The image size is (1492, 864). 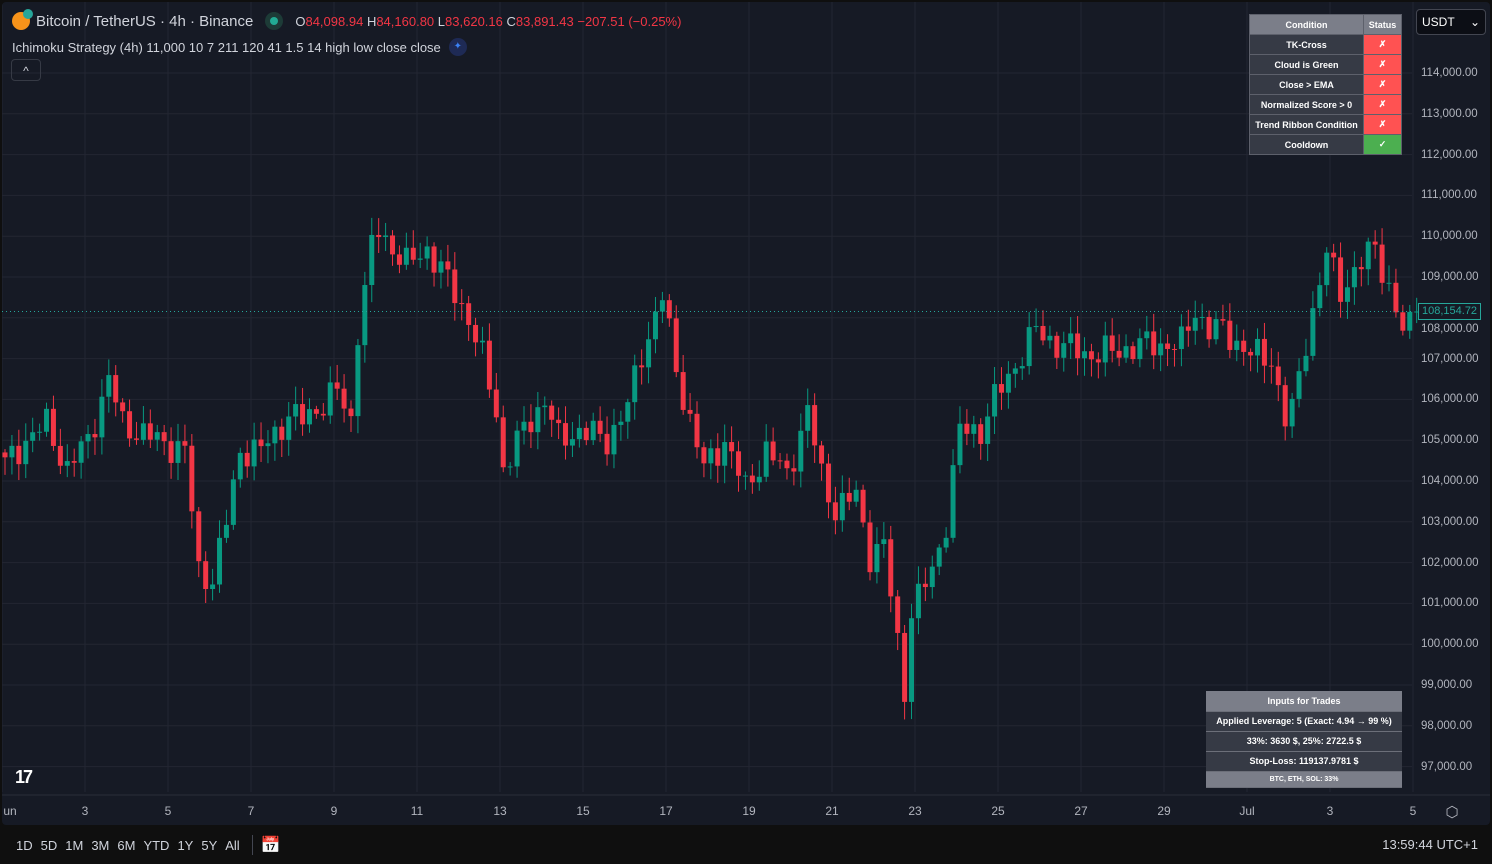 I want to click on range-button-5y: 5Y, so click(x=209, y=845).